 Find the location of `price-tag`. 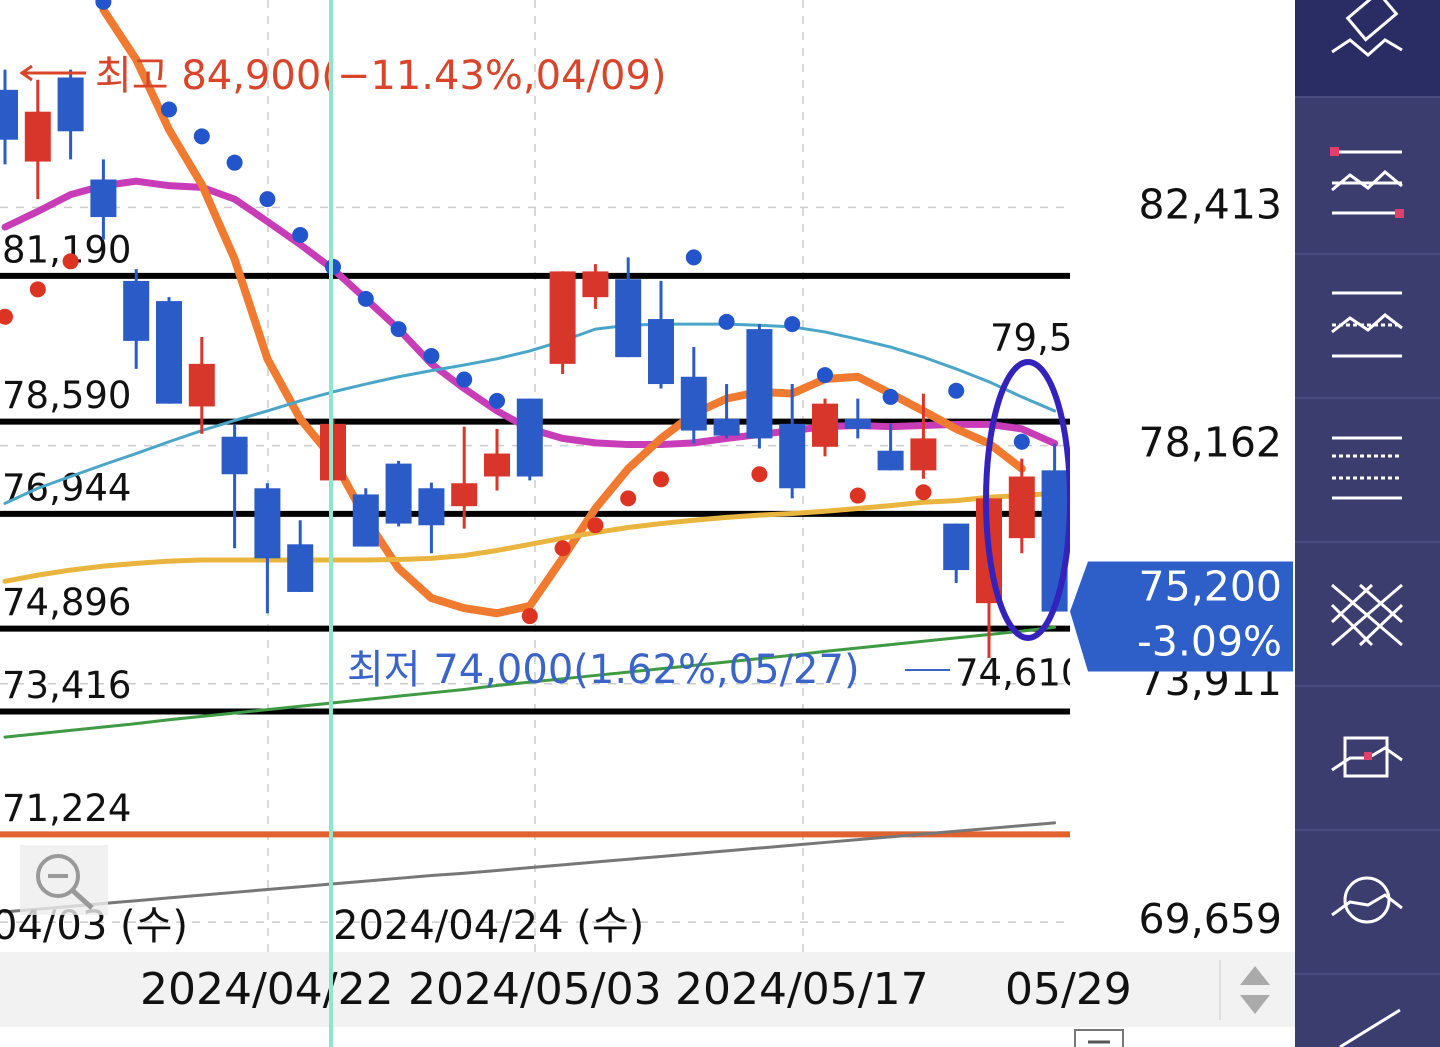

price-tag is located at coordinates (1181, 616).